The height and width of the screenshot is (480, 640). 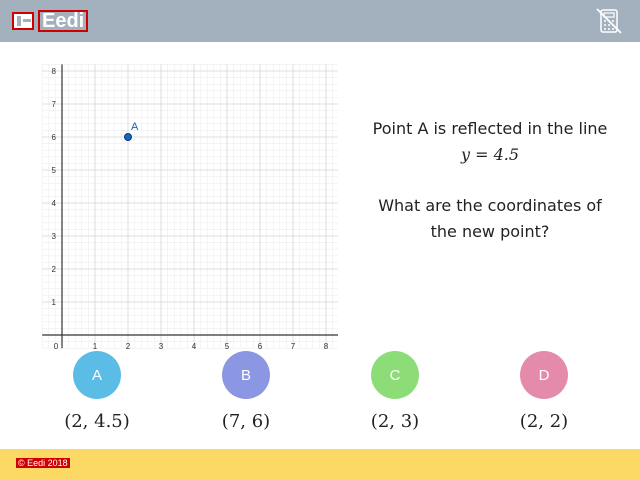 I want to click on y-tick-label: 3, so click(x=54, y=236).